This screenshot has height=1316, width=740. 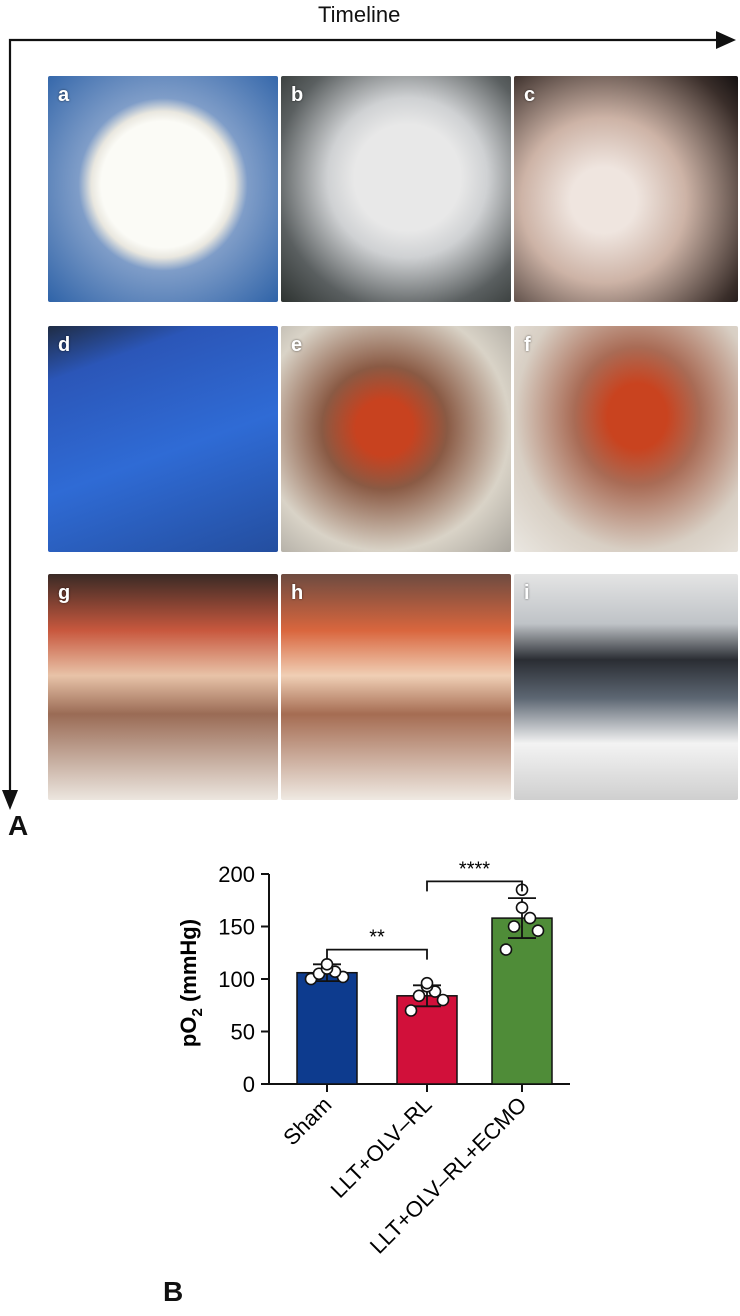 What do you see at coordinates (236, 927) in the screenshot?
I see `y-tick-label: 150` at bounding box center [236, 927].